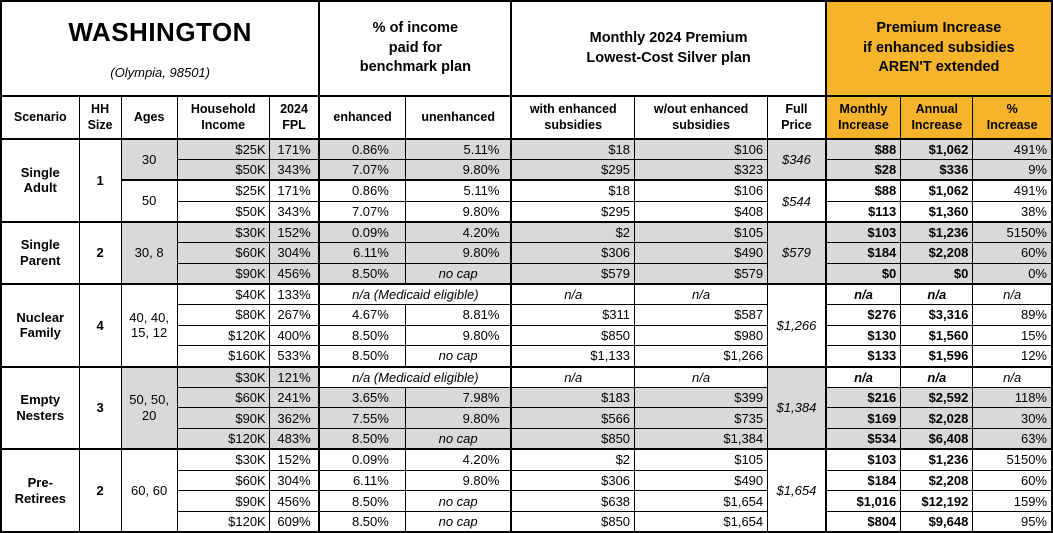 Image resolution: width=1053 pixels, height=533 pixels. Describe the element at coordinates (573, 418) in the screenshot. I see `cell-premium-with-subsidies: $566` at that location.